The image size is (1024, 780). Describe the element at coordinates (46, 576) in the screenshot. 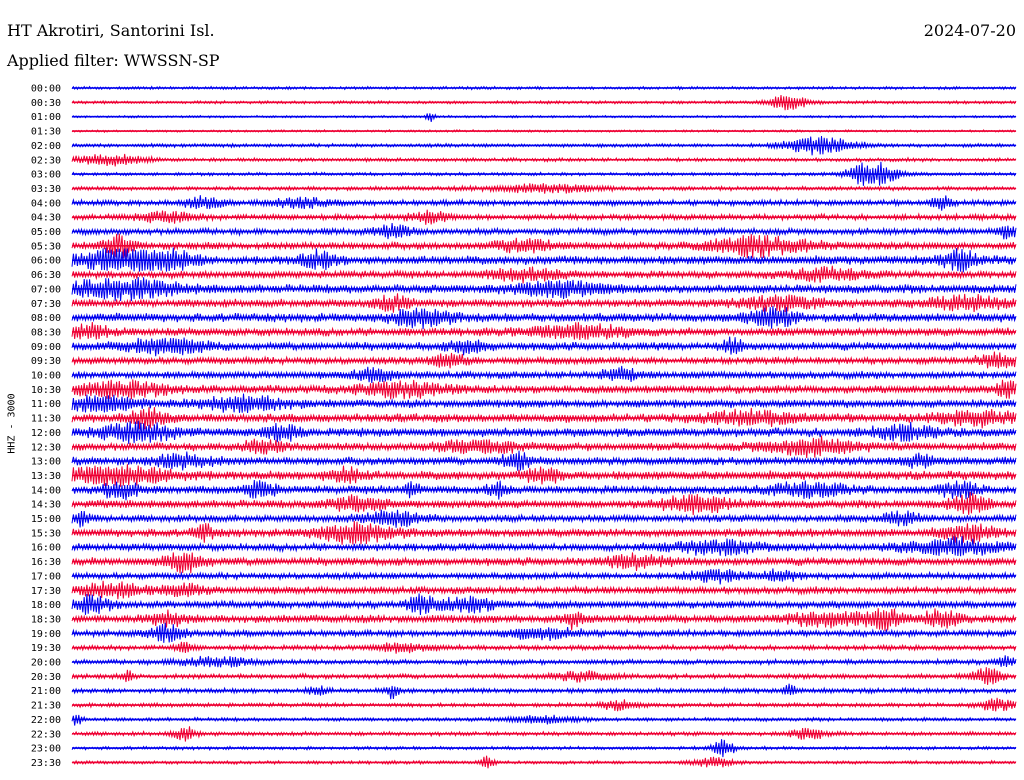

I see `time-tick-label: 17:00` at that location.